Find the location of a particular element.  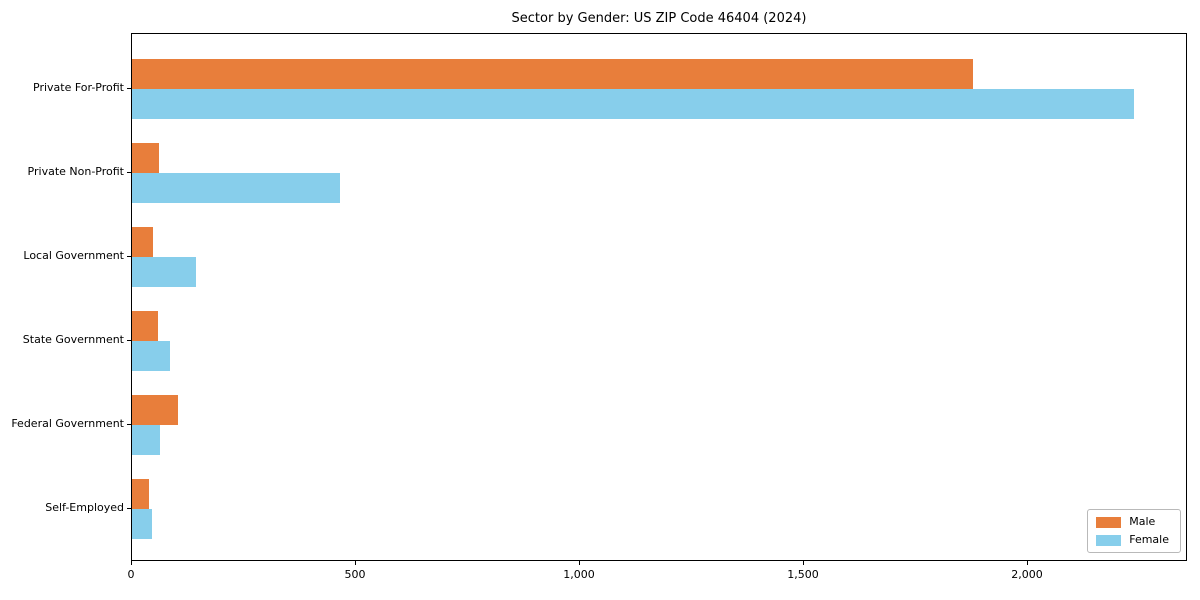

bar-female-federal-government is located at coordinates (146, 440).